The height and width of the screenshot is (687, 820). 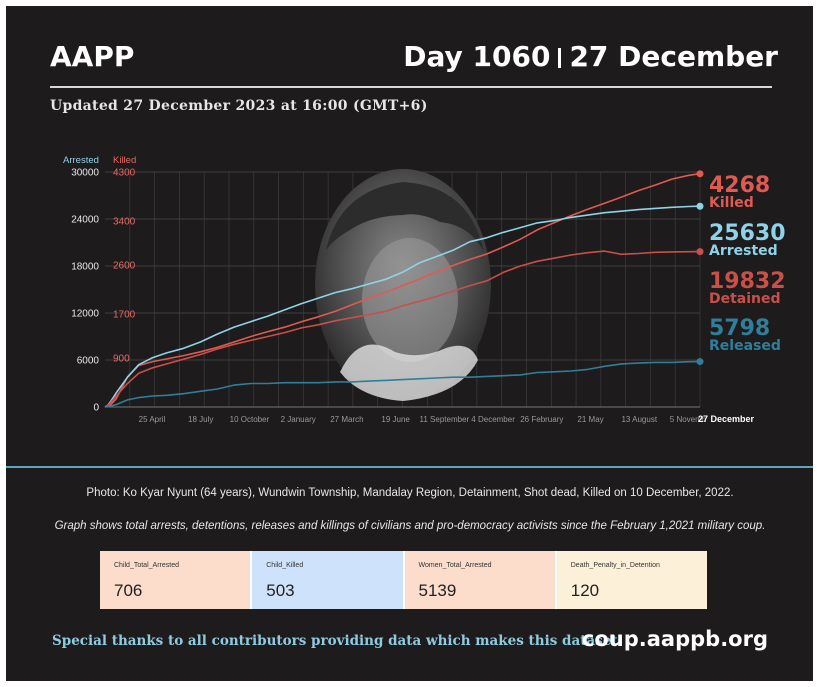 I want to click on left-axis-title: Arrested, so click(x=81, y=160).